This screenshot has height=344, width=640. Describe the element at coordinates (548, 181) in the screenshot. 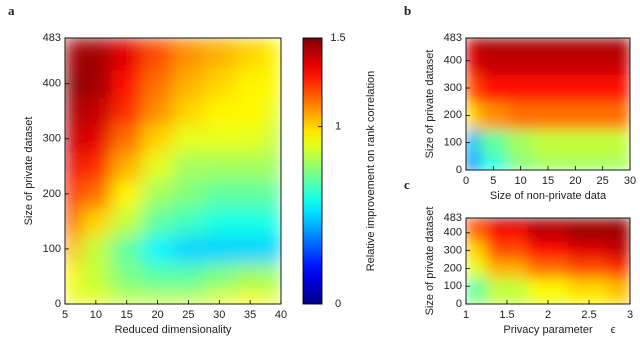

I see `x-tick-label: 15` at that location.